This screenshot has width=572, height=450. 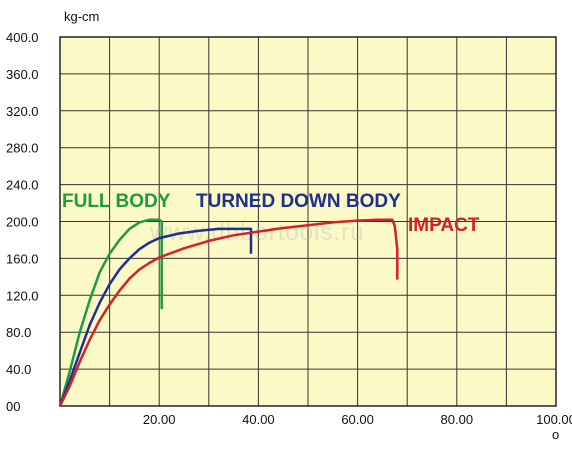 What do you see at coordinates (13, 406) in the screenshot?
I see `y-tick-label: 00` at bounding box center [13, 406].